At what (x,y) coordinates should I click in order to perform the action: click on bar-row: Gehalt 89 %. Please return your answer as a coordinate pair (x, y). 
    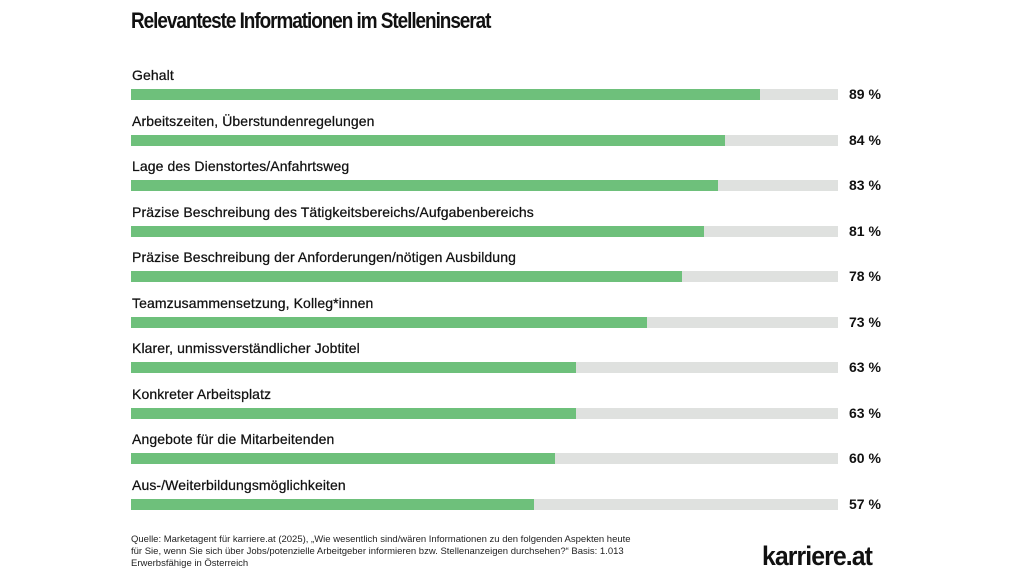
    Looking at the image, I should click on (512, 87).